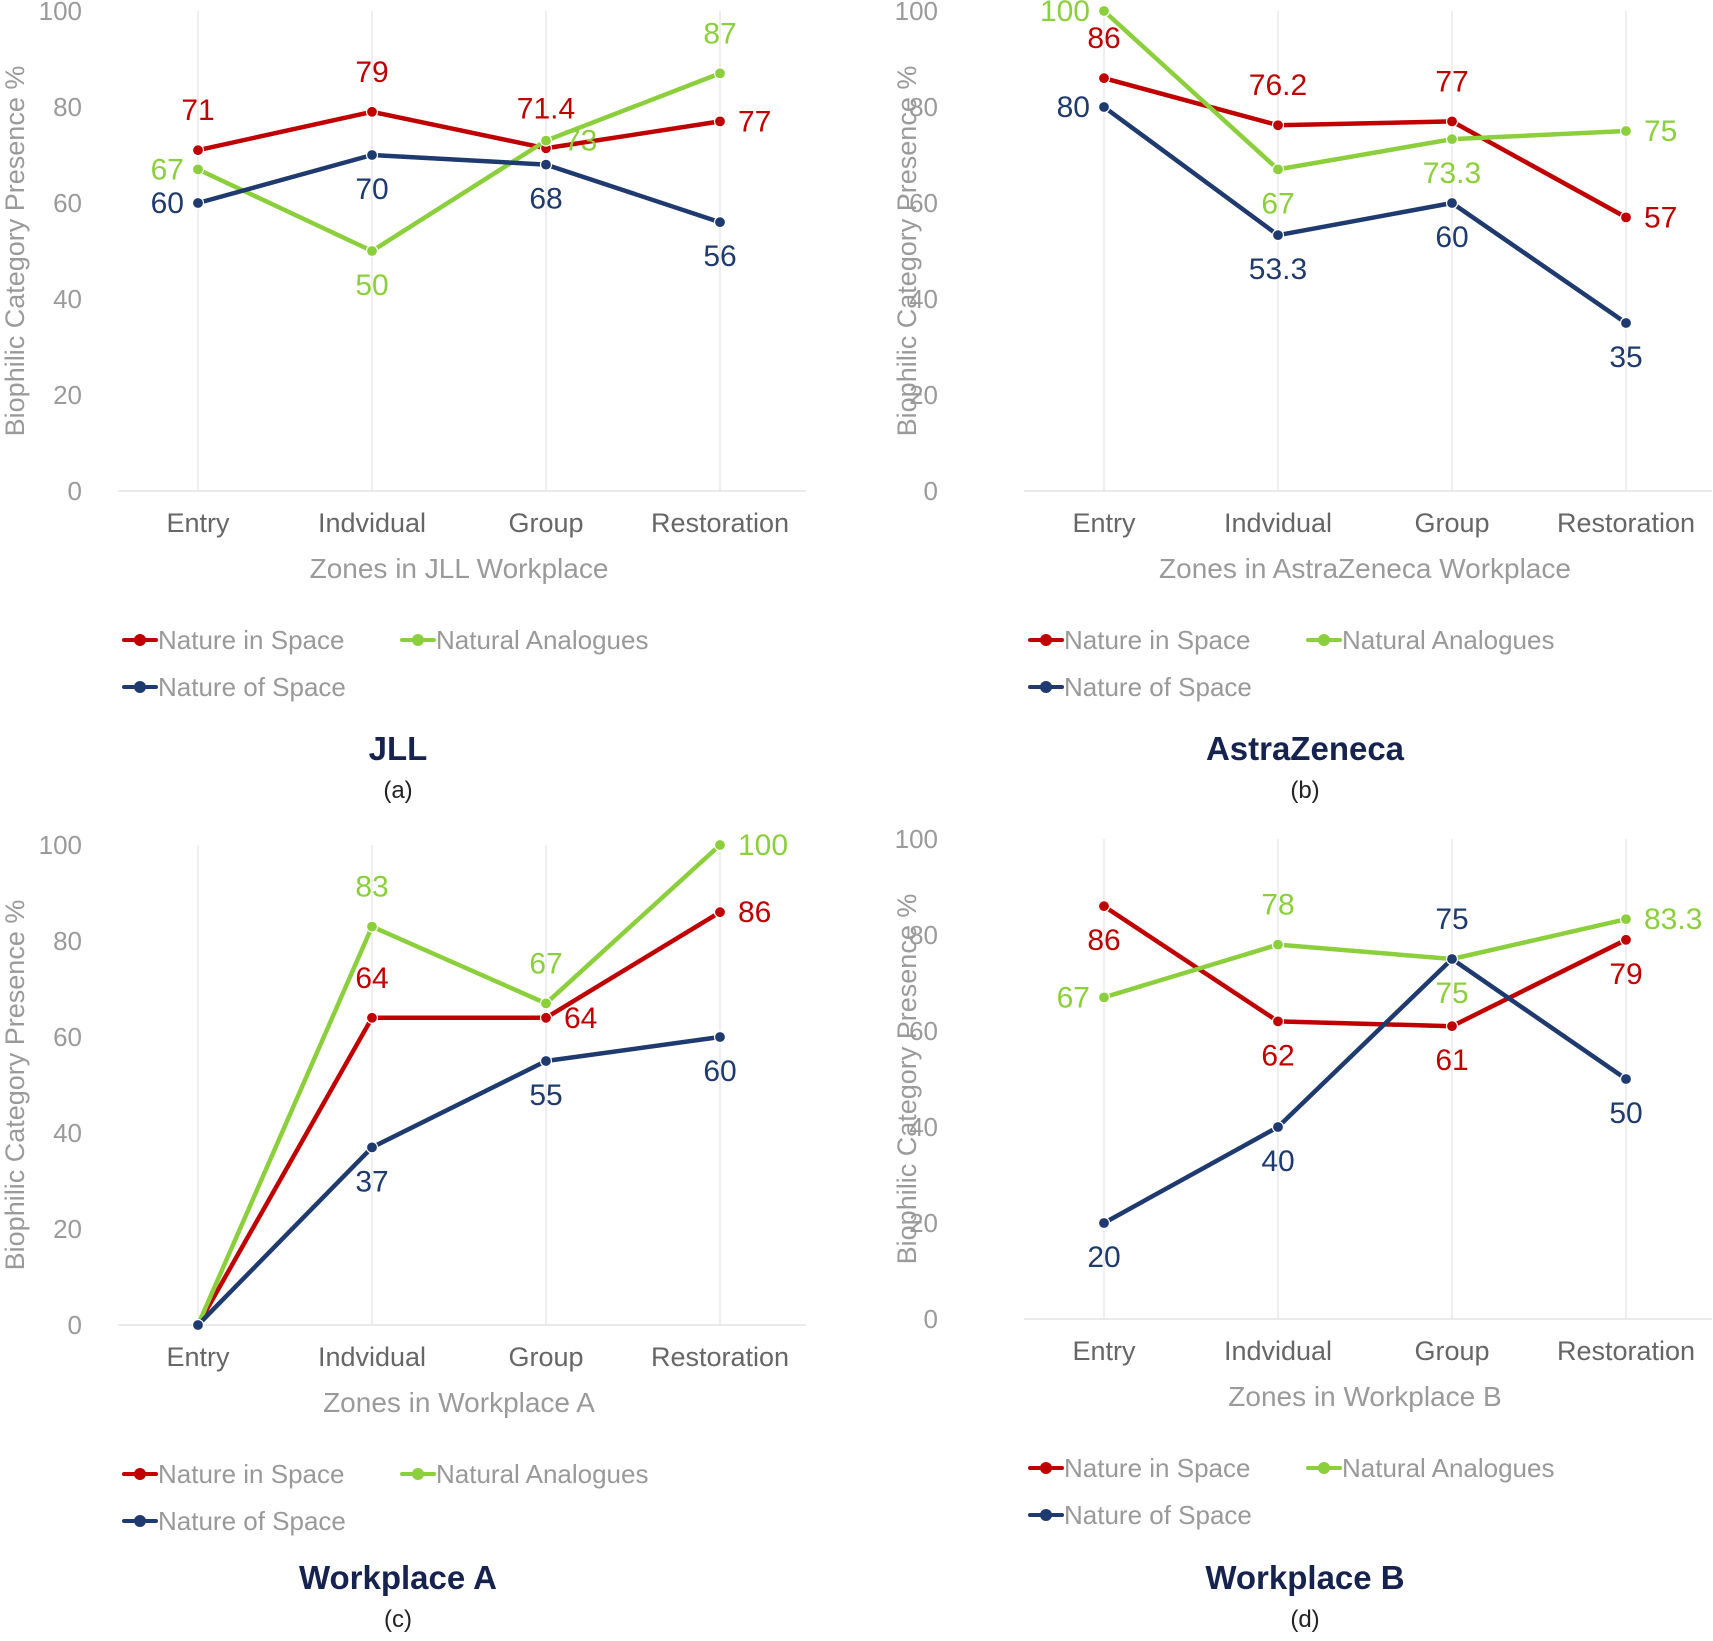 The width and height of the screenshot is (1713, 1641). What do you see at coordinates (1625, 1113) in the screenshot?
I see `data-label: 50` at bounding box center [1625, 1113].